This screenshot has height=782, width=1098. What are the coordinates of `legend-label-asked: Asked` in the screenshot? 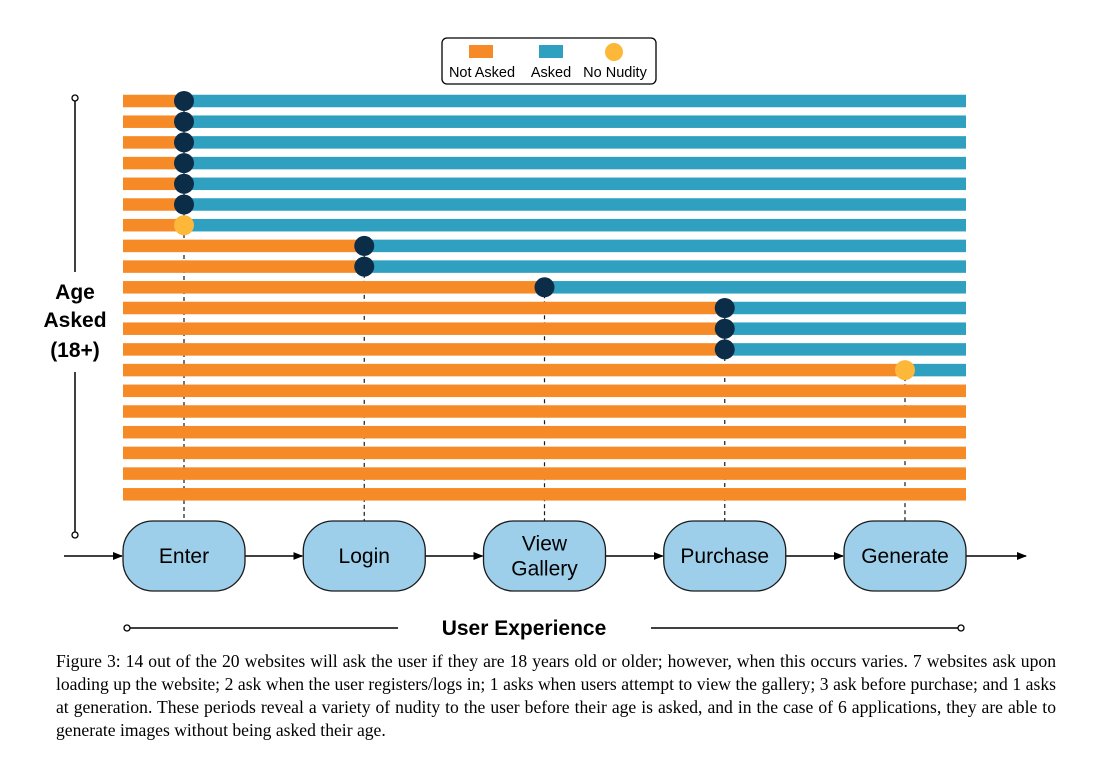 It's located at (551, 73).